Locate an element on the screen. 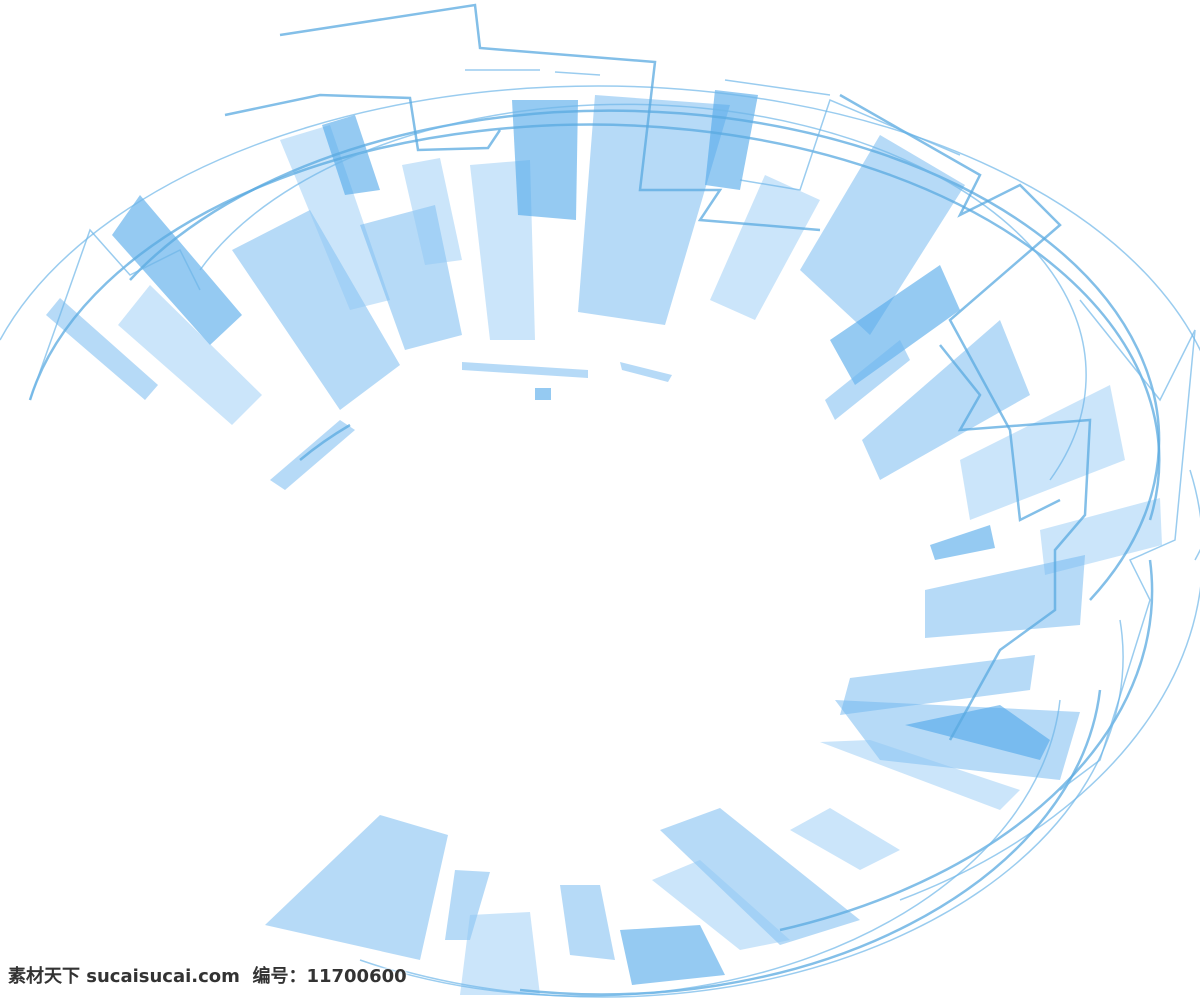  watermark: 素材天下 sucaisucai.com 编号：11700600 is located at coordinates (207, 976).